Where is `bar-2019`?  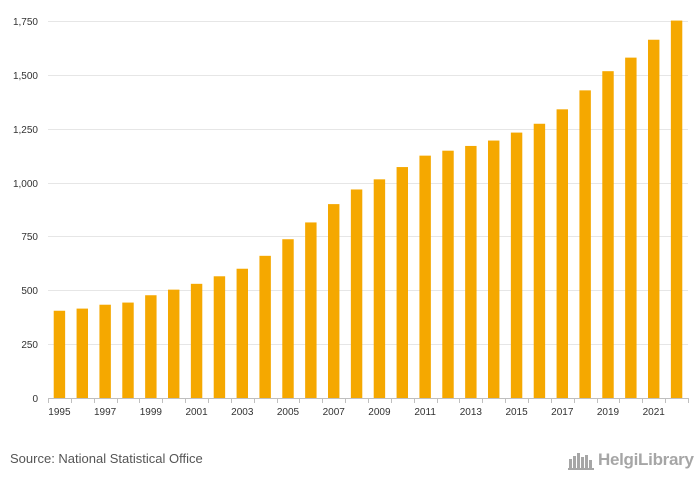 bar-2019 is located at coordinates (608, 234).